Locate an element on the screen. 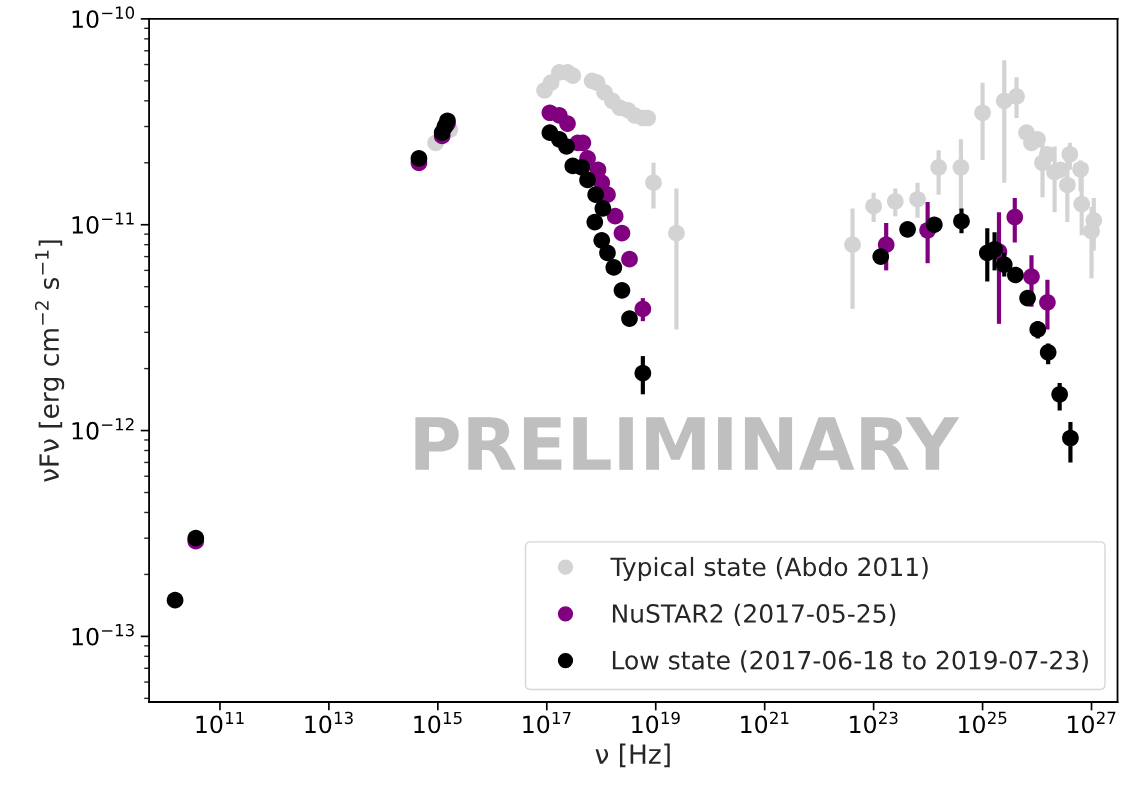  y-tick-label: 10$^{−10}$ is located at coordinates (103, 17).